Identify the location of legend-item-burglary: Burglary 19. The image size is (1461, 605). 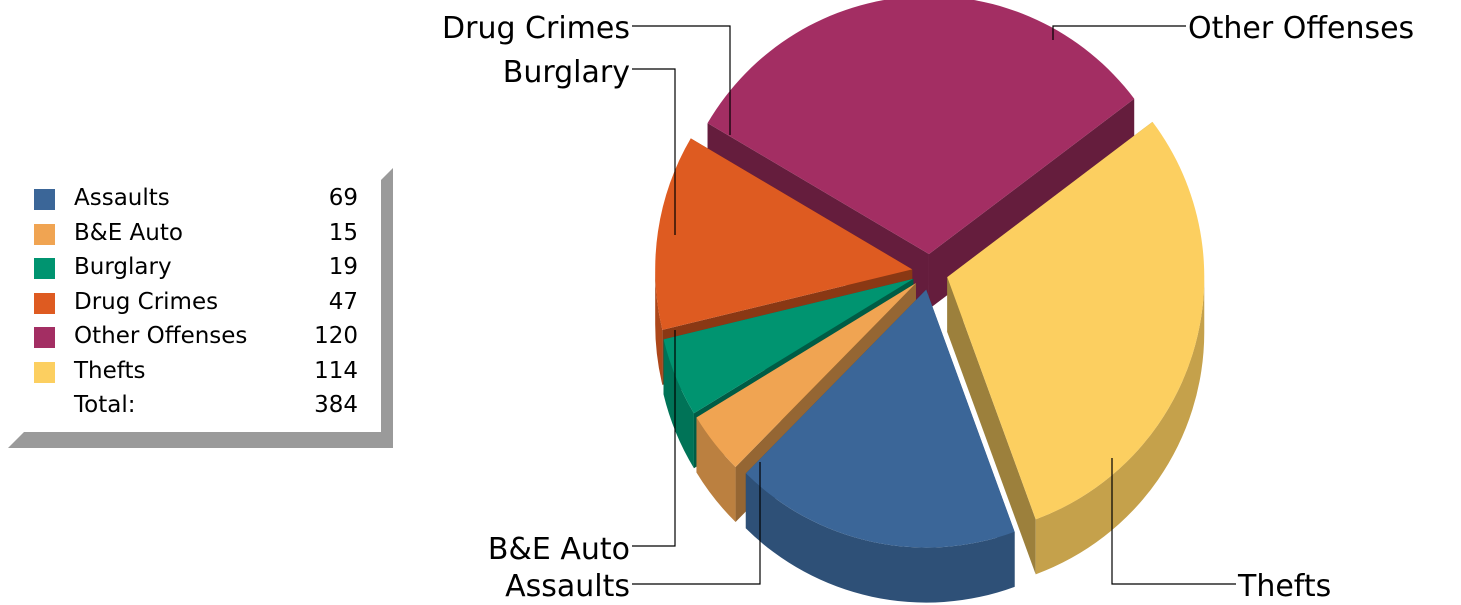
(203, 268).